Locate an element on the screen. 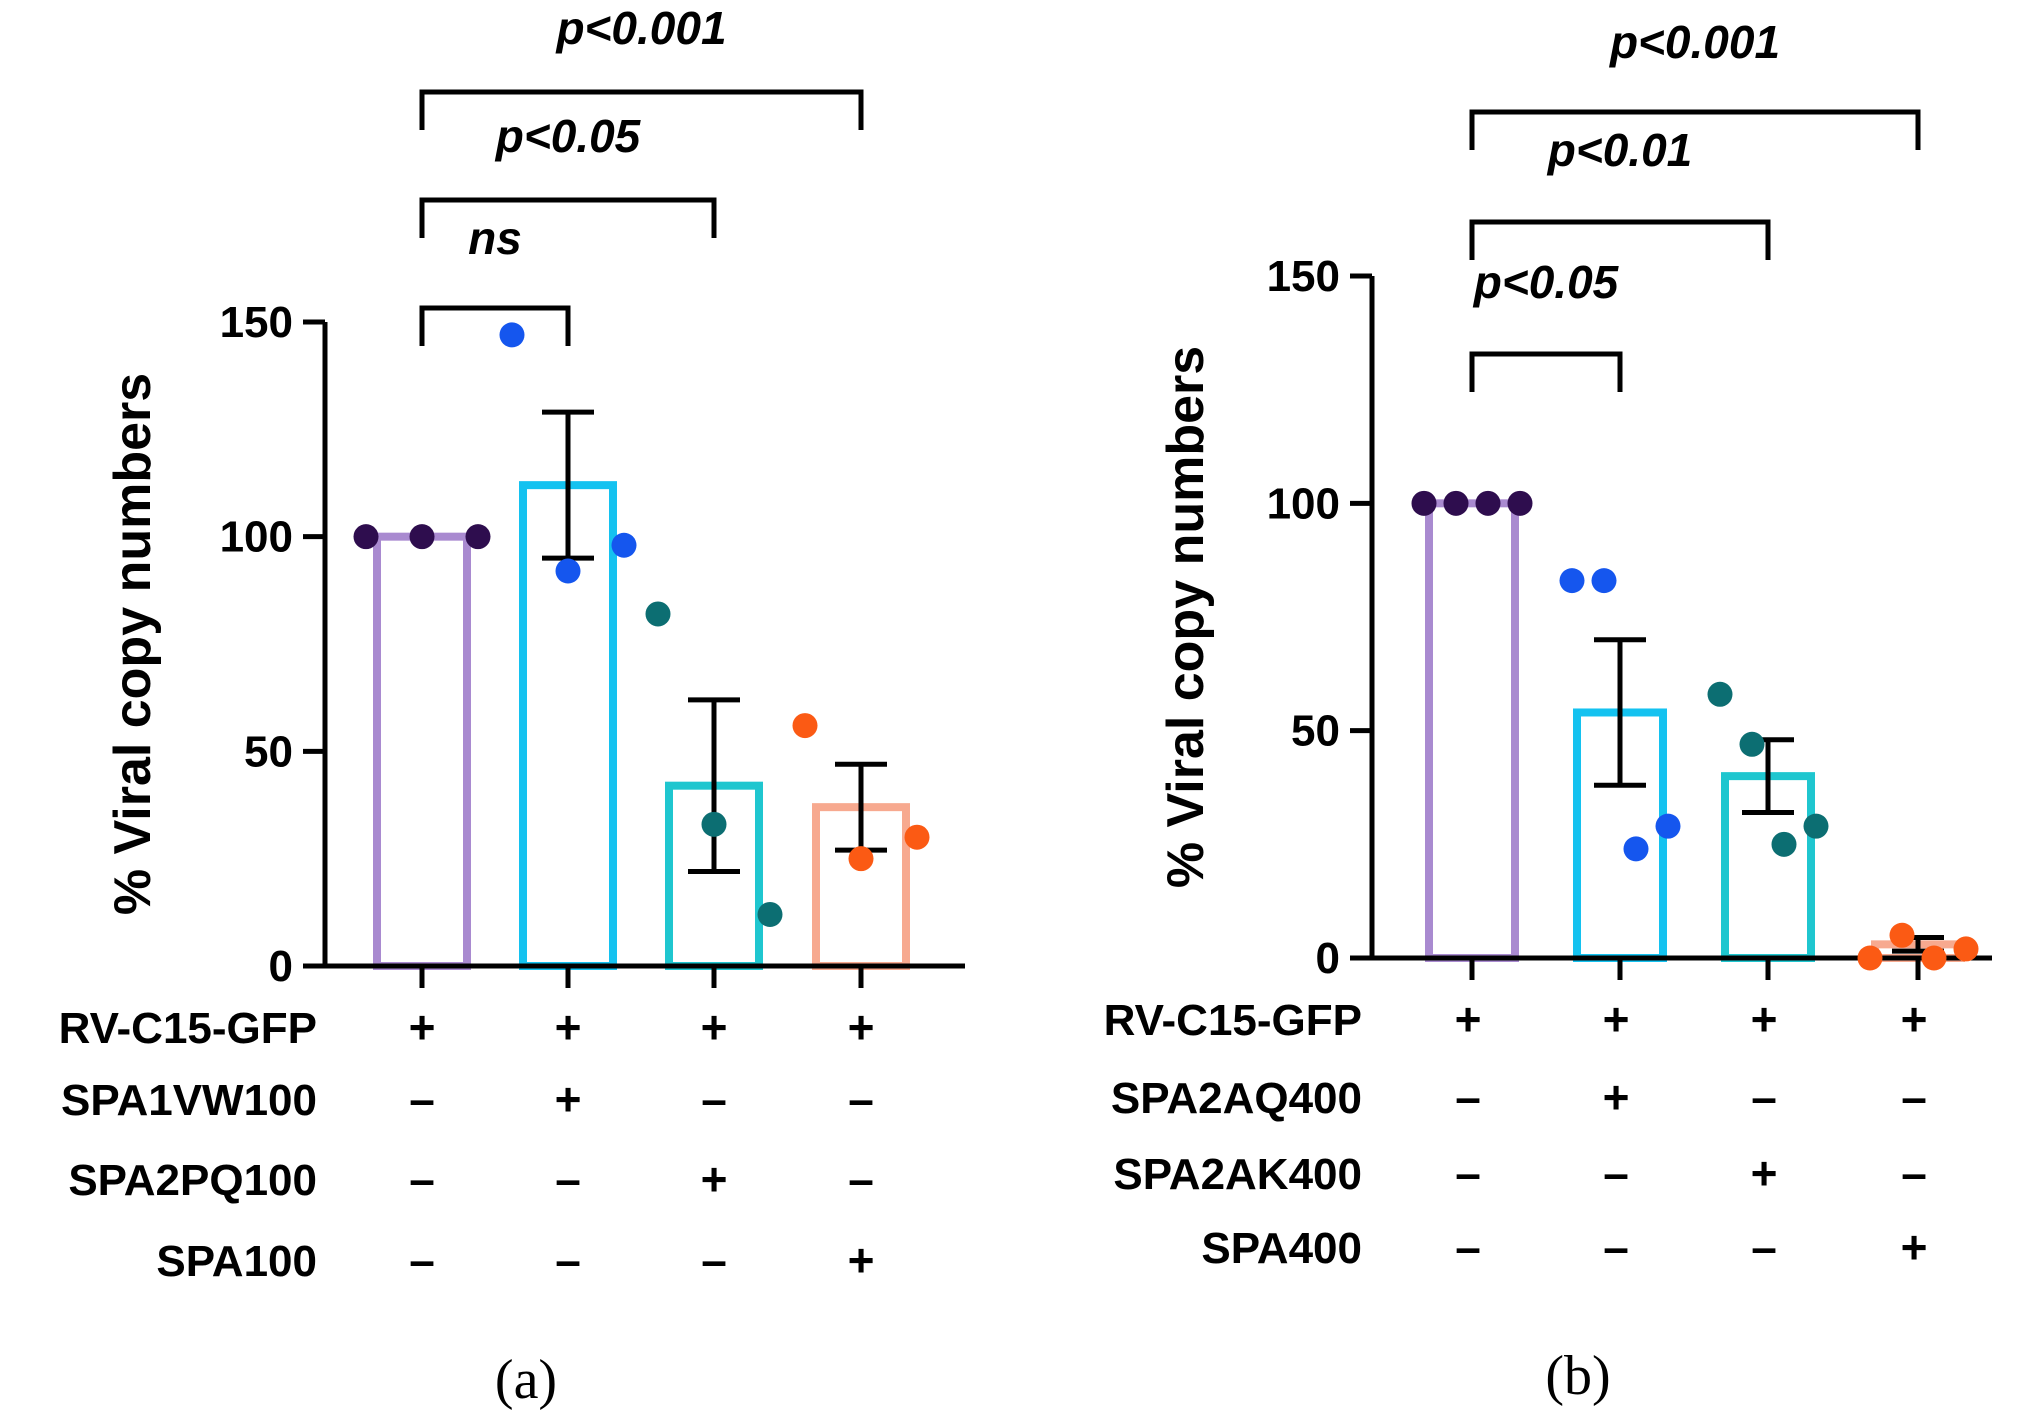  treatment-row-label: SPA2AK400 is located at coordinates (1237, 1174).